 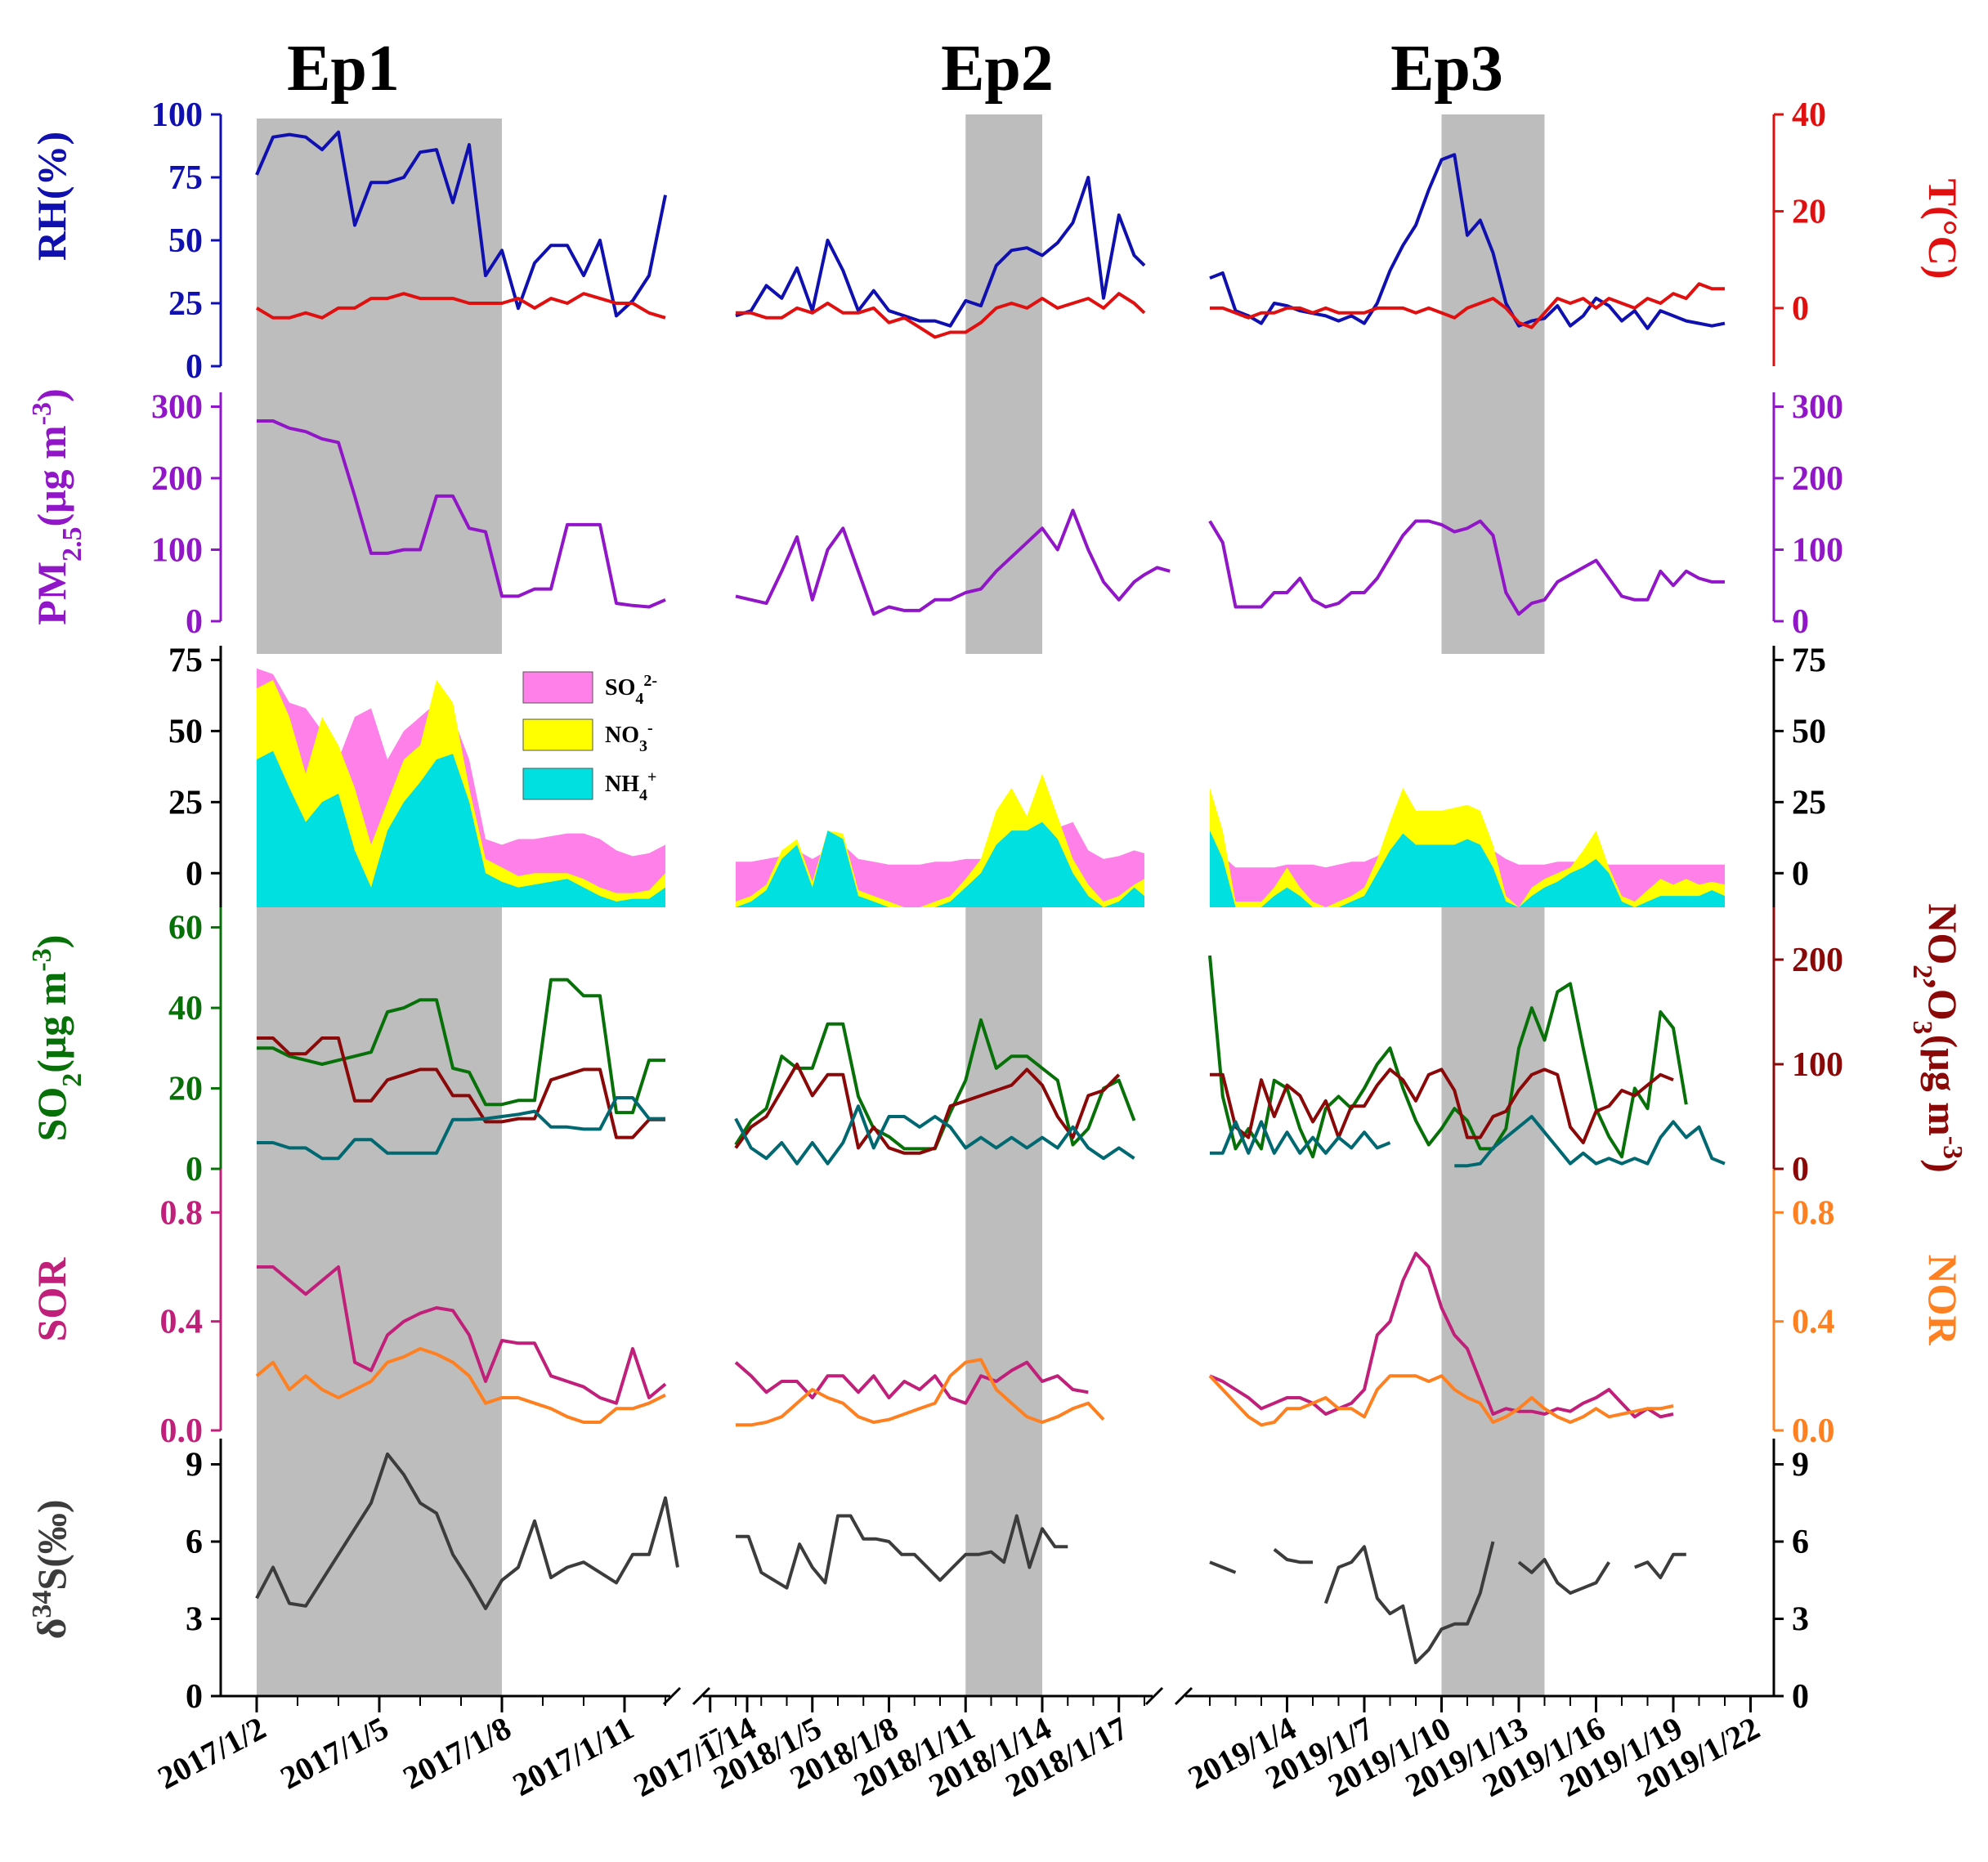 I want to click on series-nor-seg1, so click(x=461, y=1385).